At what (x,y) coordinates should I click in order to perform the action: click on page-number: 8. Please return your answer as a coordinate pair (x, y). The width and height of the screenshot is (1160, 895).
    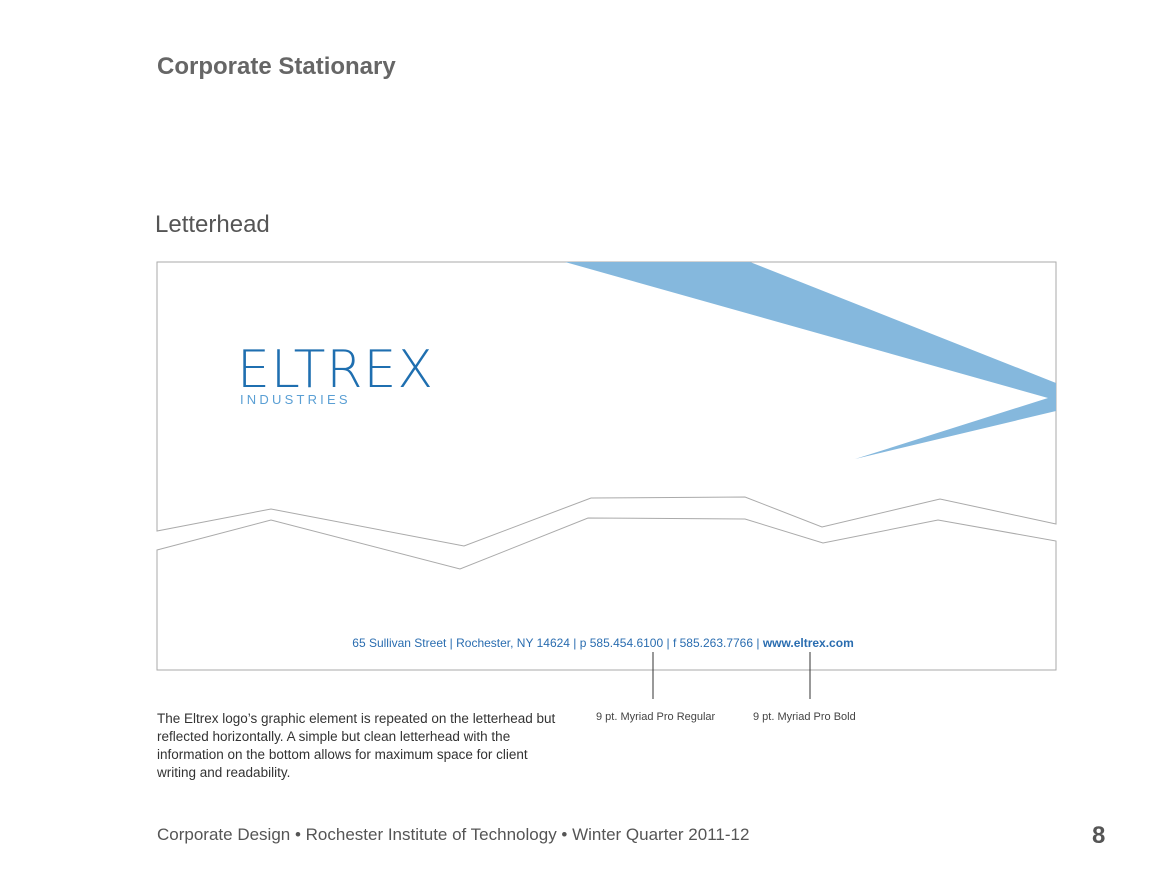
    Looking at the image, I should click on (1099, 835).